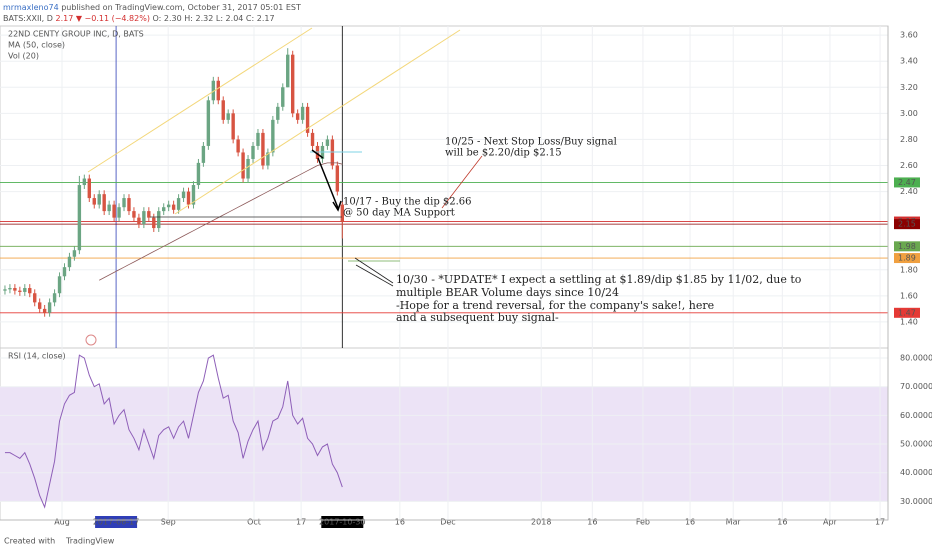  I want to click on y-tick-label: 70.0000, so click(916, 386).